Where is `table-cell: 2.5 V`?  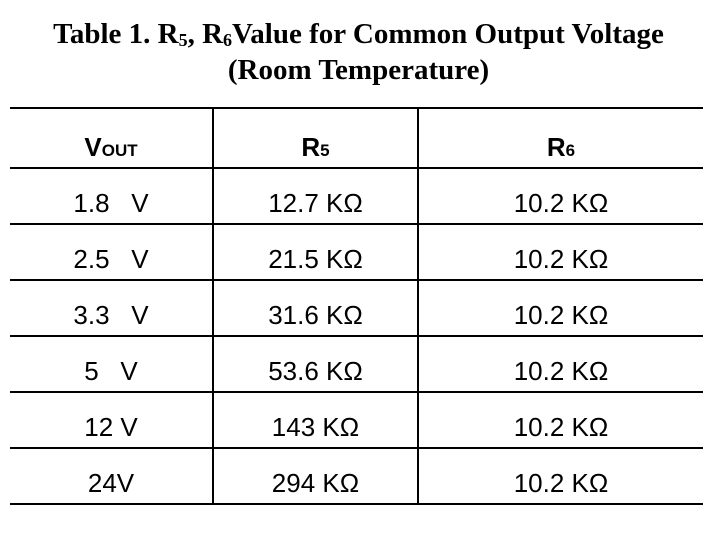
table-cell: 2.5 V is located at coordinates (111, 252).